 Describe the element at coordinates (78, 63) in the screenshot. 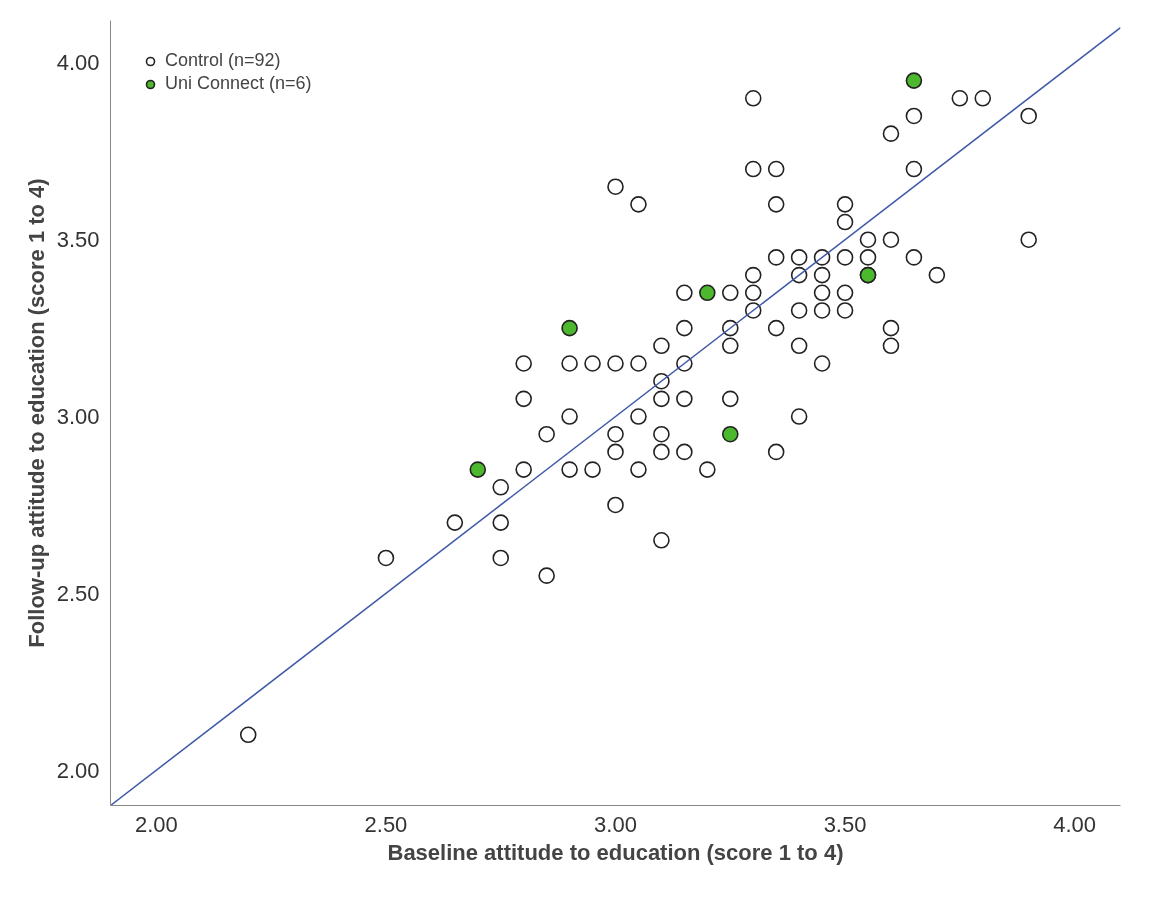

I see `y-tick-label: 4.00` at that location.